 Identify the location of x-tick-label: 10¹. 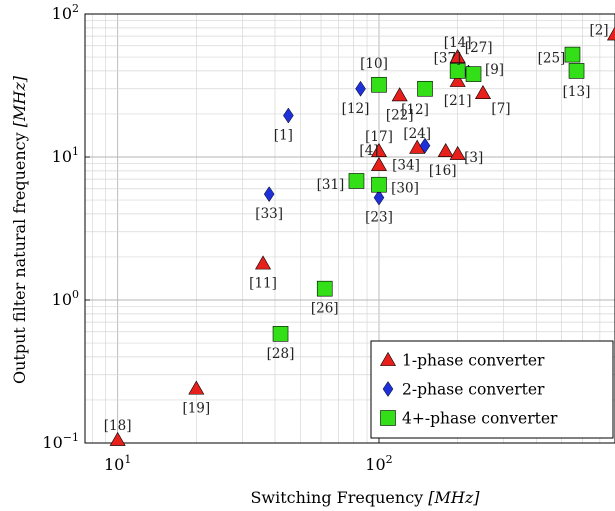
(117, 463).